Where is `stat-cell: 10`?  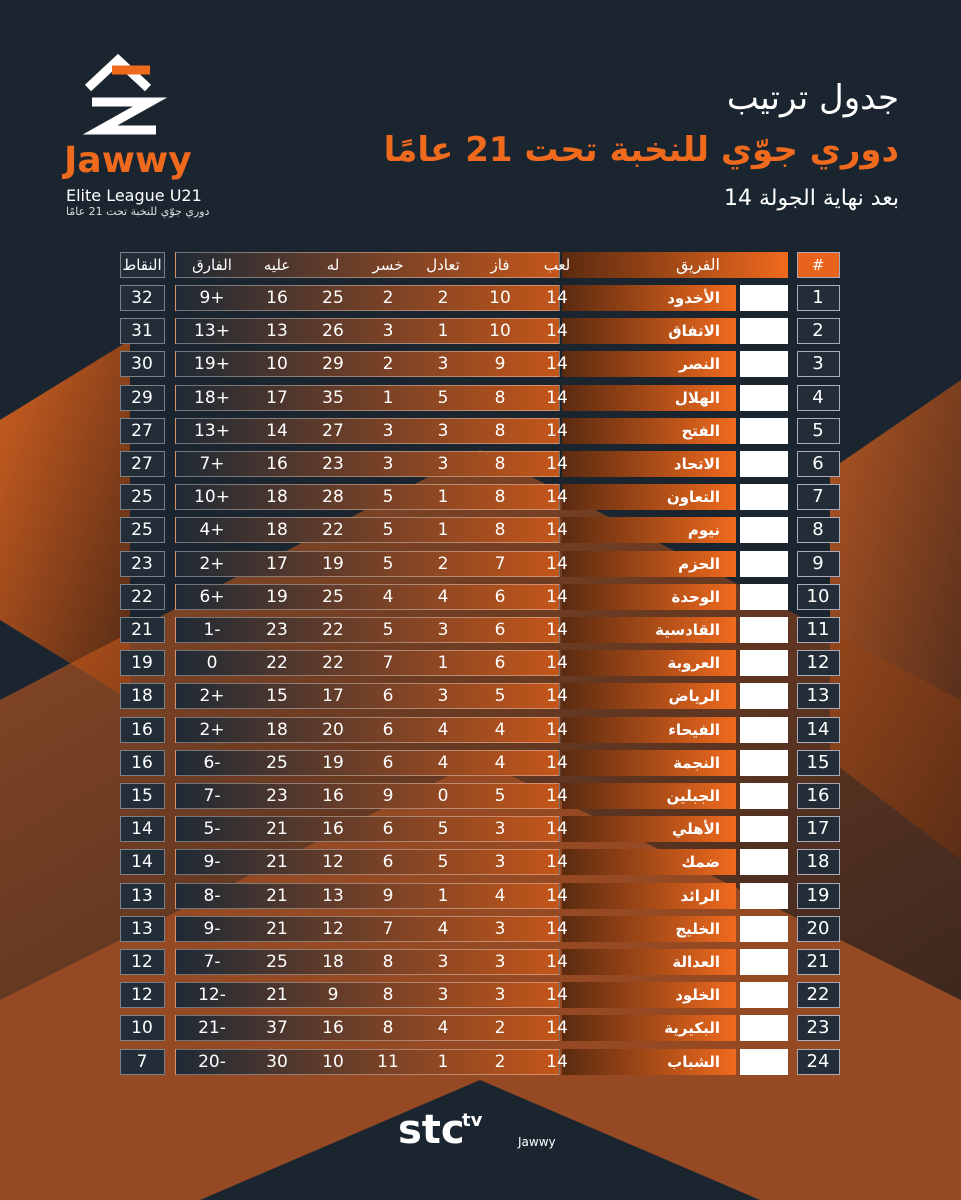 stat-cell: 10 is located at coordinates (818, 596).